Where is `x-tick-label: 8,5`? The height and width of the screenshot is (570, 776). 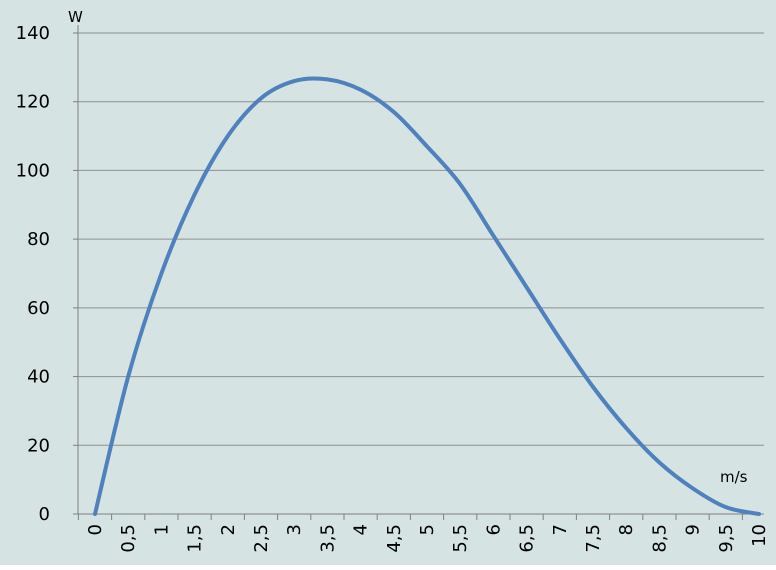 x-tick-label: 8,5 is located at coordinates (659, 538).